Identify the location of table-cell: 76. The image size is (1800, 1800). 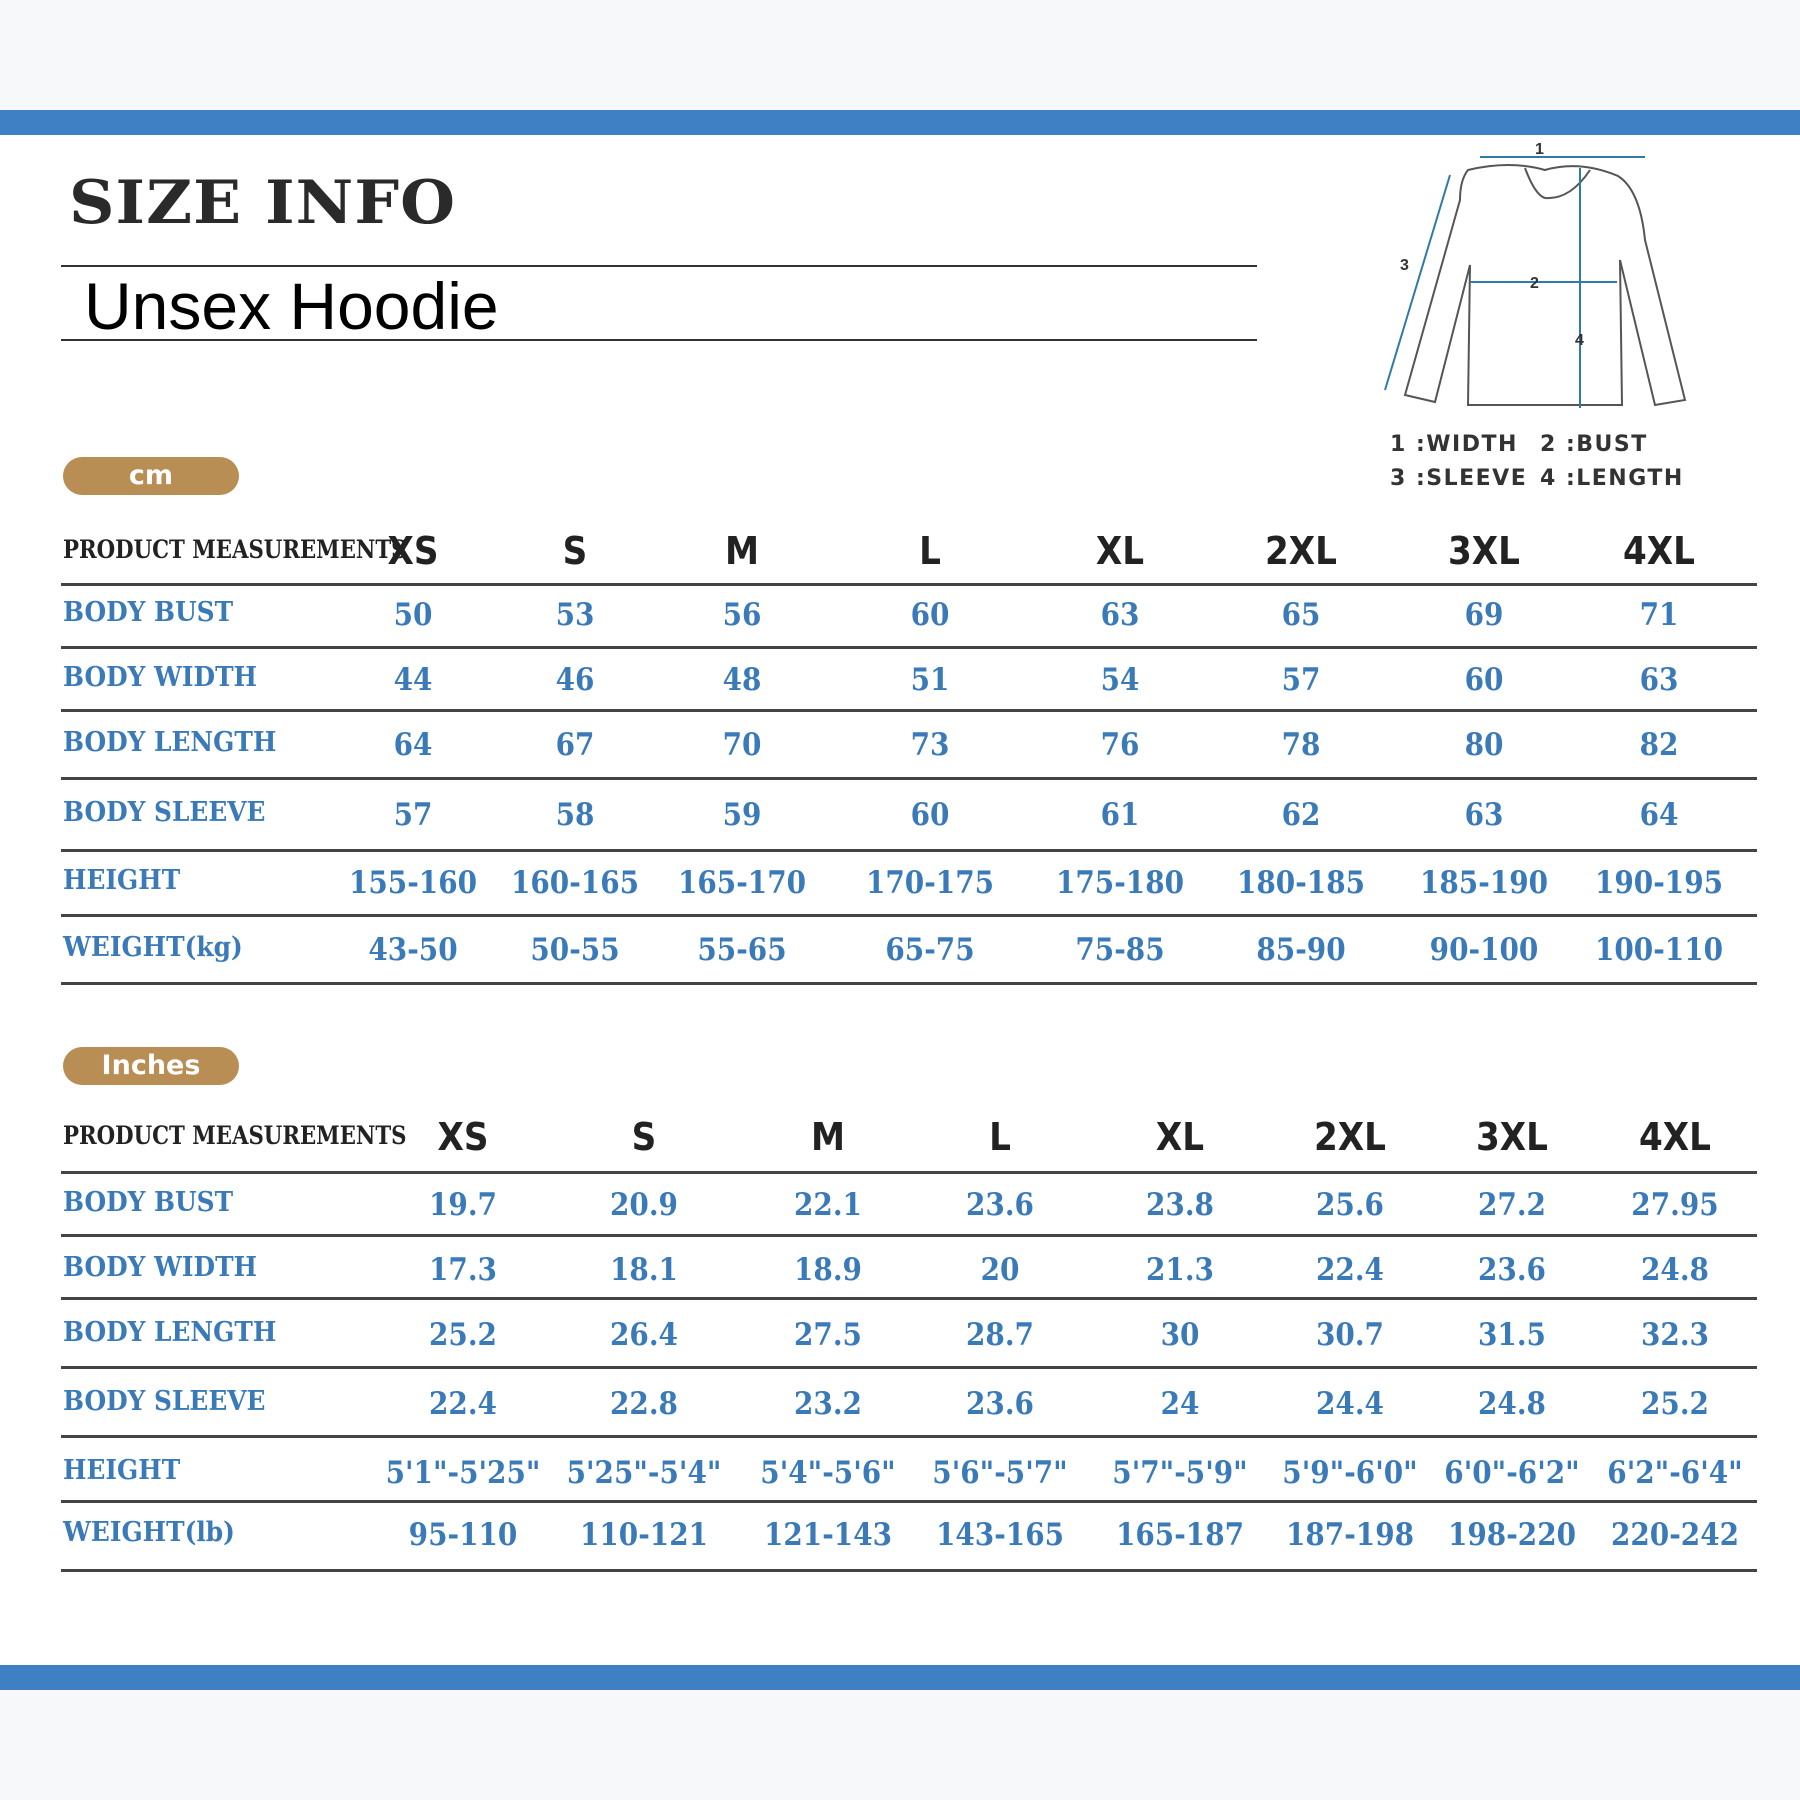
(1120, 745).